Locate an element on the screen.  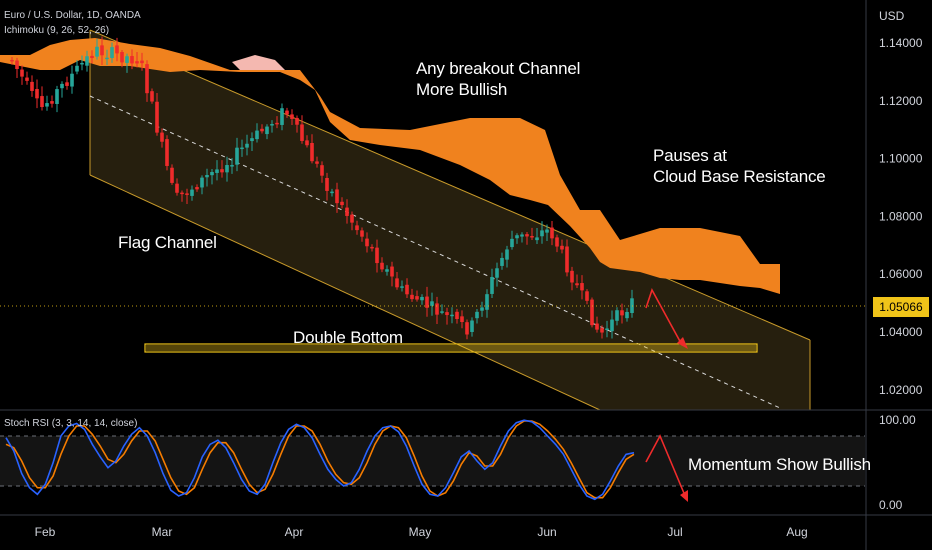
price-arrow-head is located at coordinates (682, 343).